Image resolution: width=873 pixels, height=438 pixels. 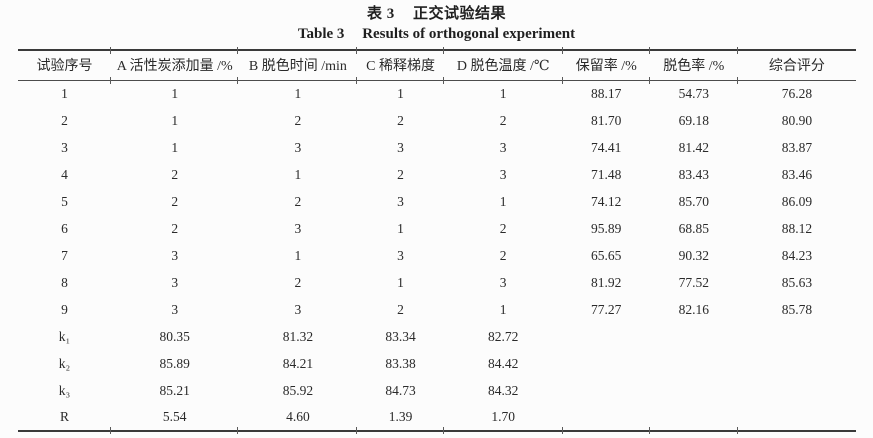 I want to click on table-cell: 81.32, so click(x=298, y=336).